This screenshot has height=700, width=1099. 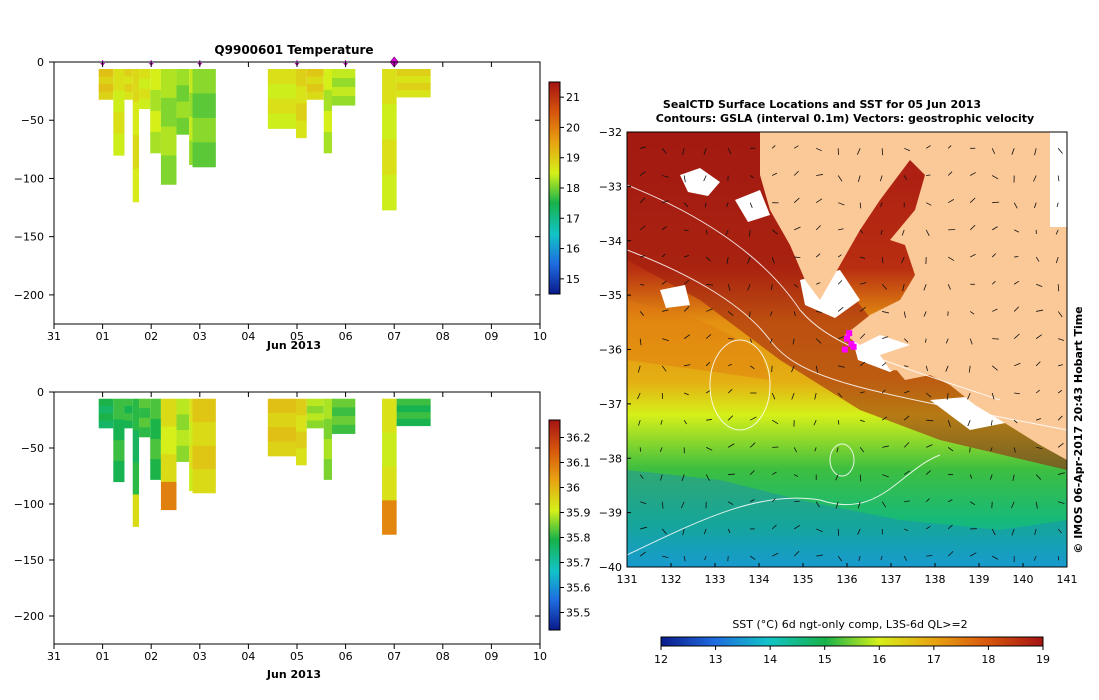 What do you see at coordinates (610, 241) in the screenshot?
I see `lat-tick-label: −34` at bounding box center [610, 241].